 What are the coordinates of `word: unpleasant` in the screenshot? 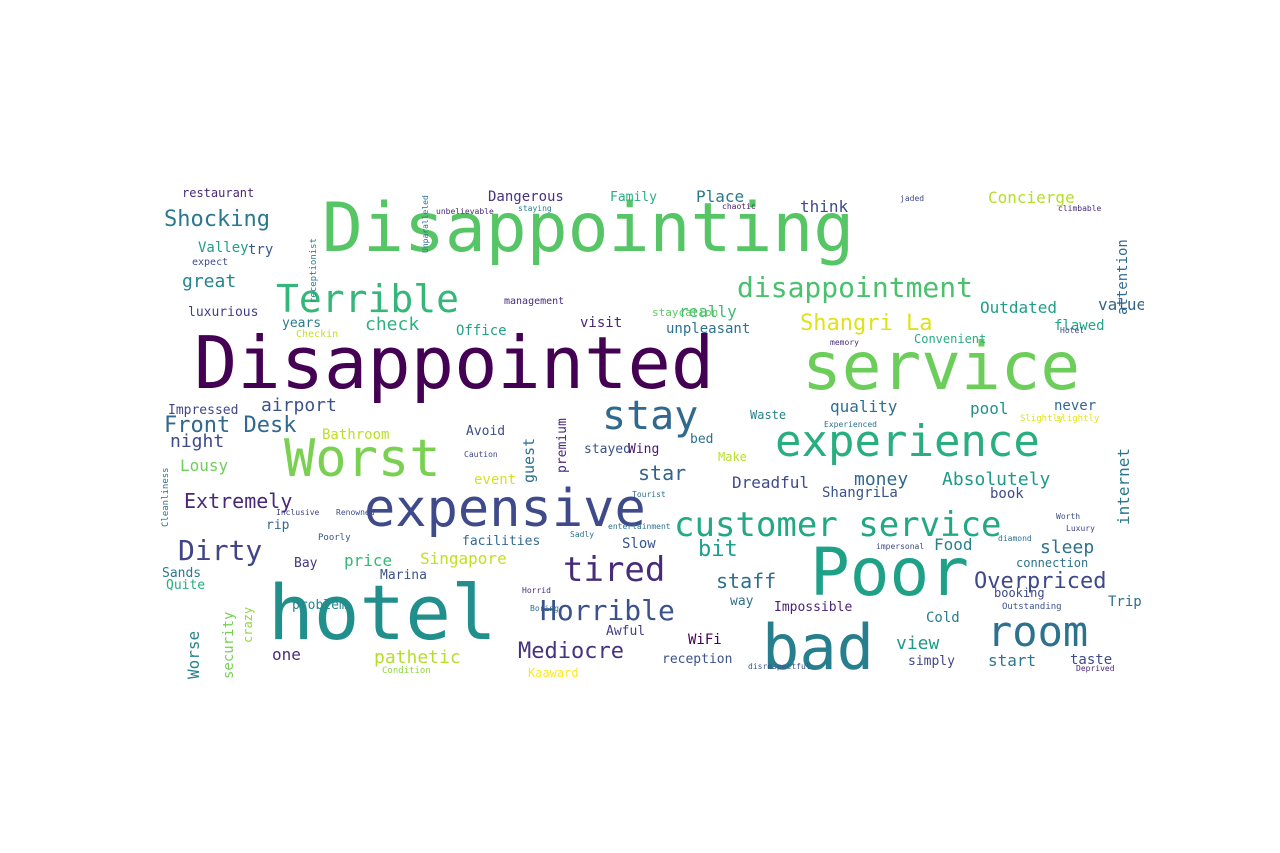 It's located at (708, 329).